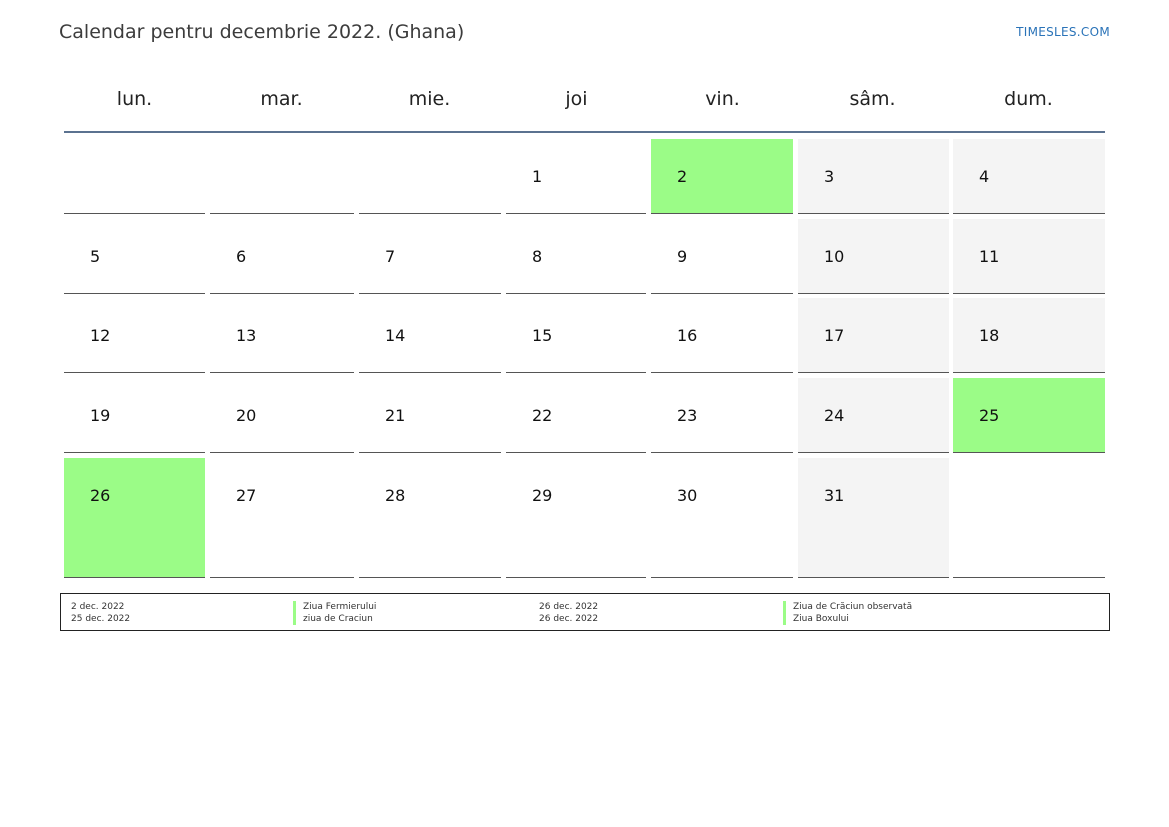  What do you see at coordinates (687, 495) in the screenshot?
I see `day-number: 30` at bounding box center [687, 495].